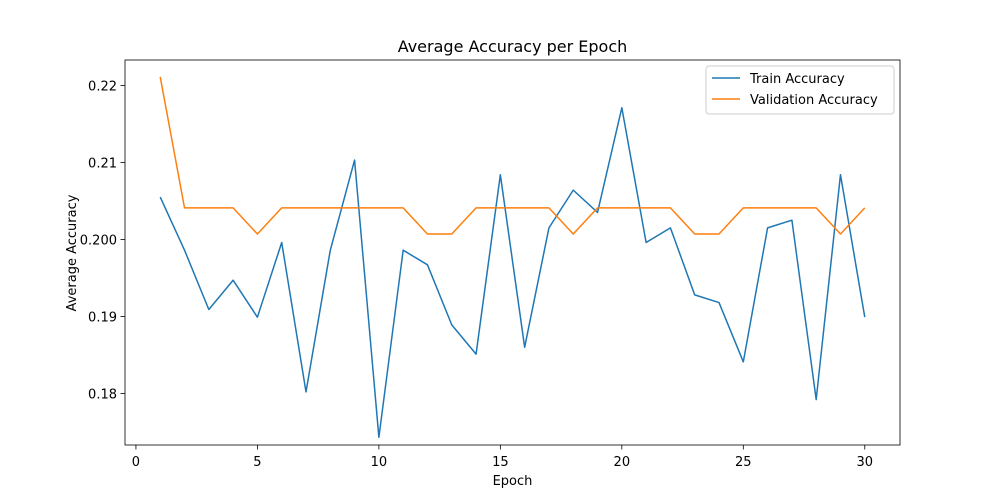 Image resolution: width=1000 pixels, height=500 pixels. I want to click on x-tick-label: 30, so click(864, 462).